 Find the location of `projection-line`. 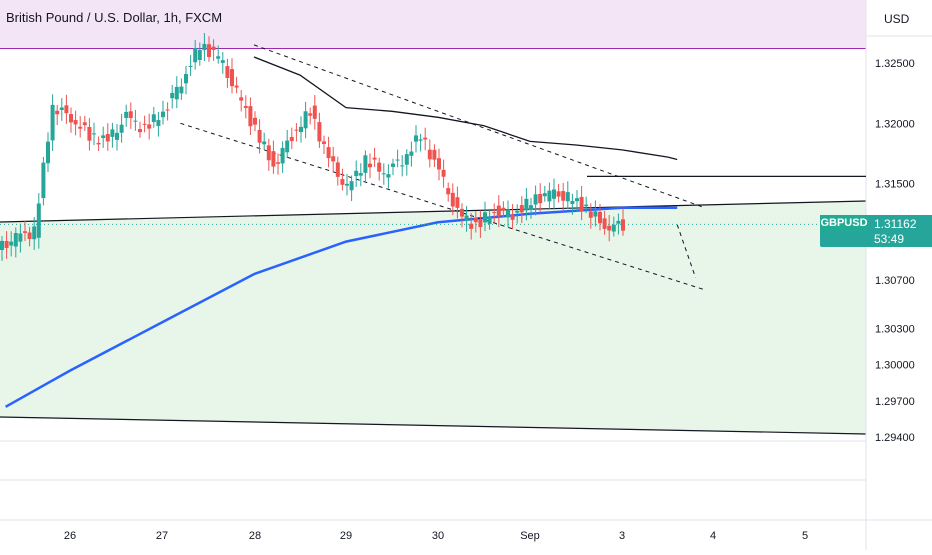

projection-line is located at coordinates (686, 251).